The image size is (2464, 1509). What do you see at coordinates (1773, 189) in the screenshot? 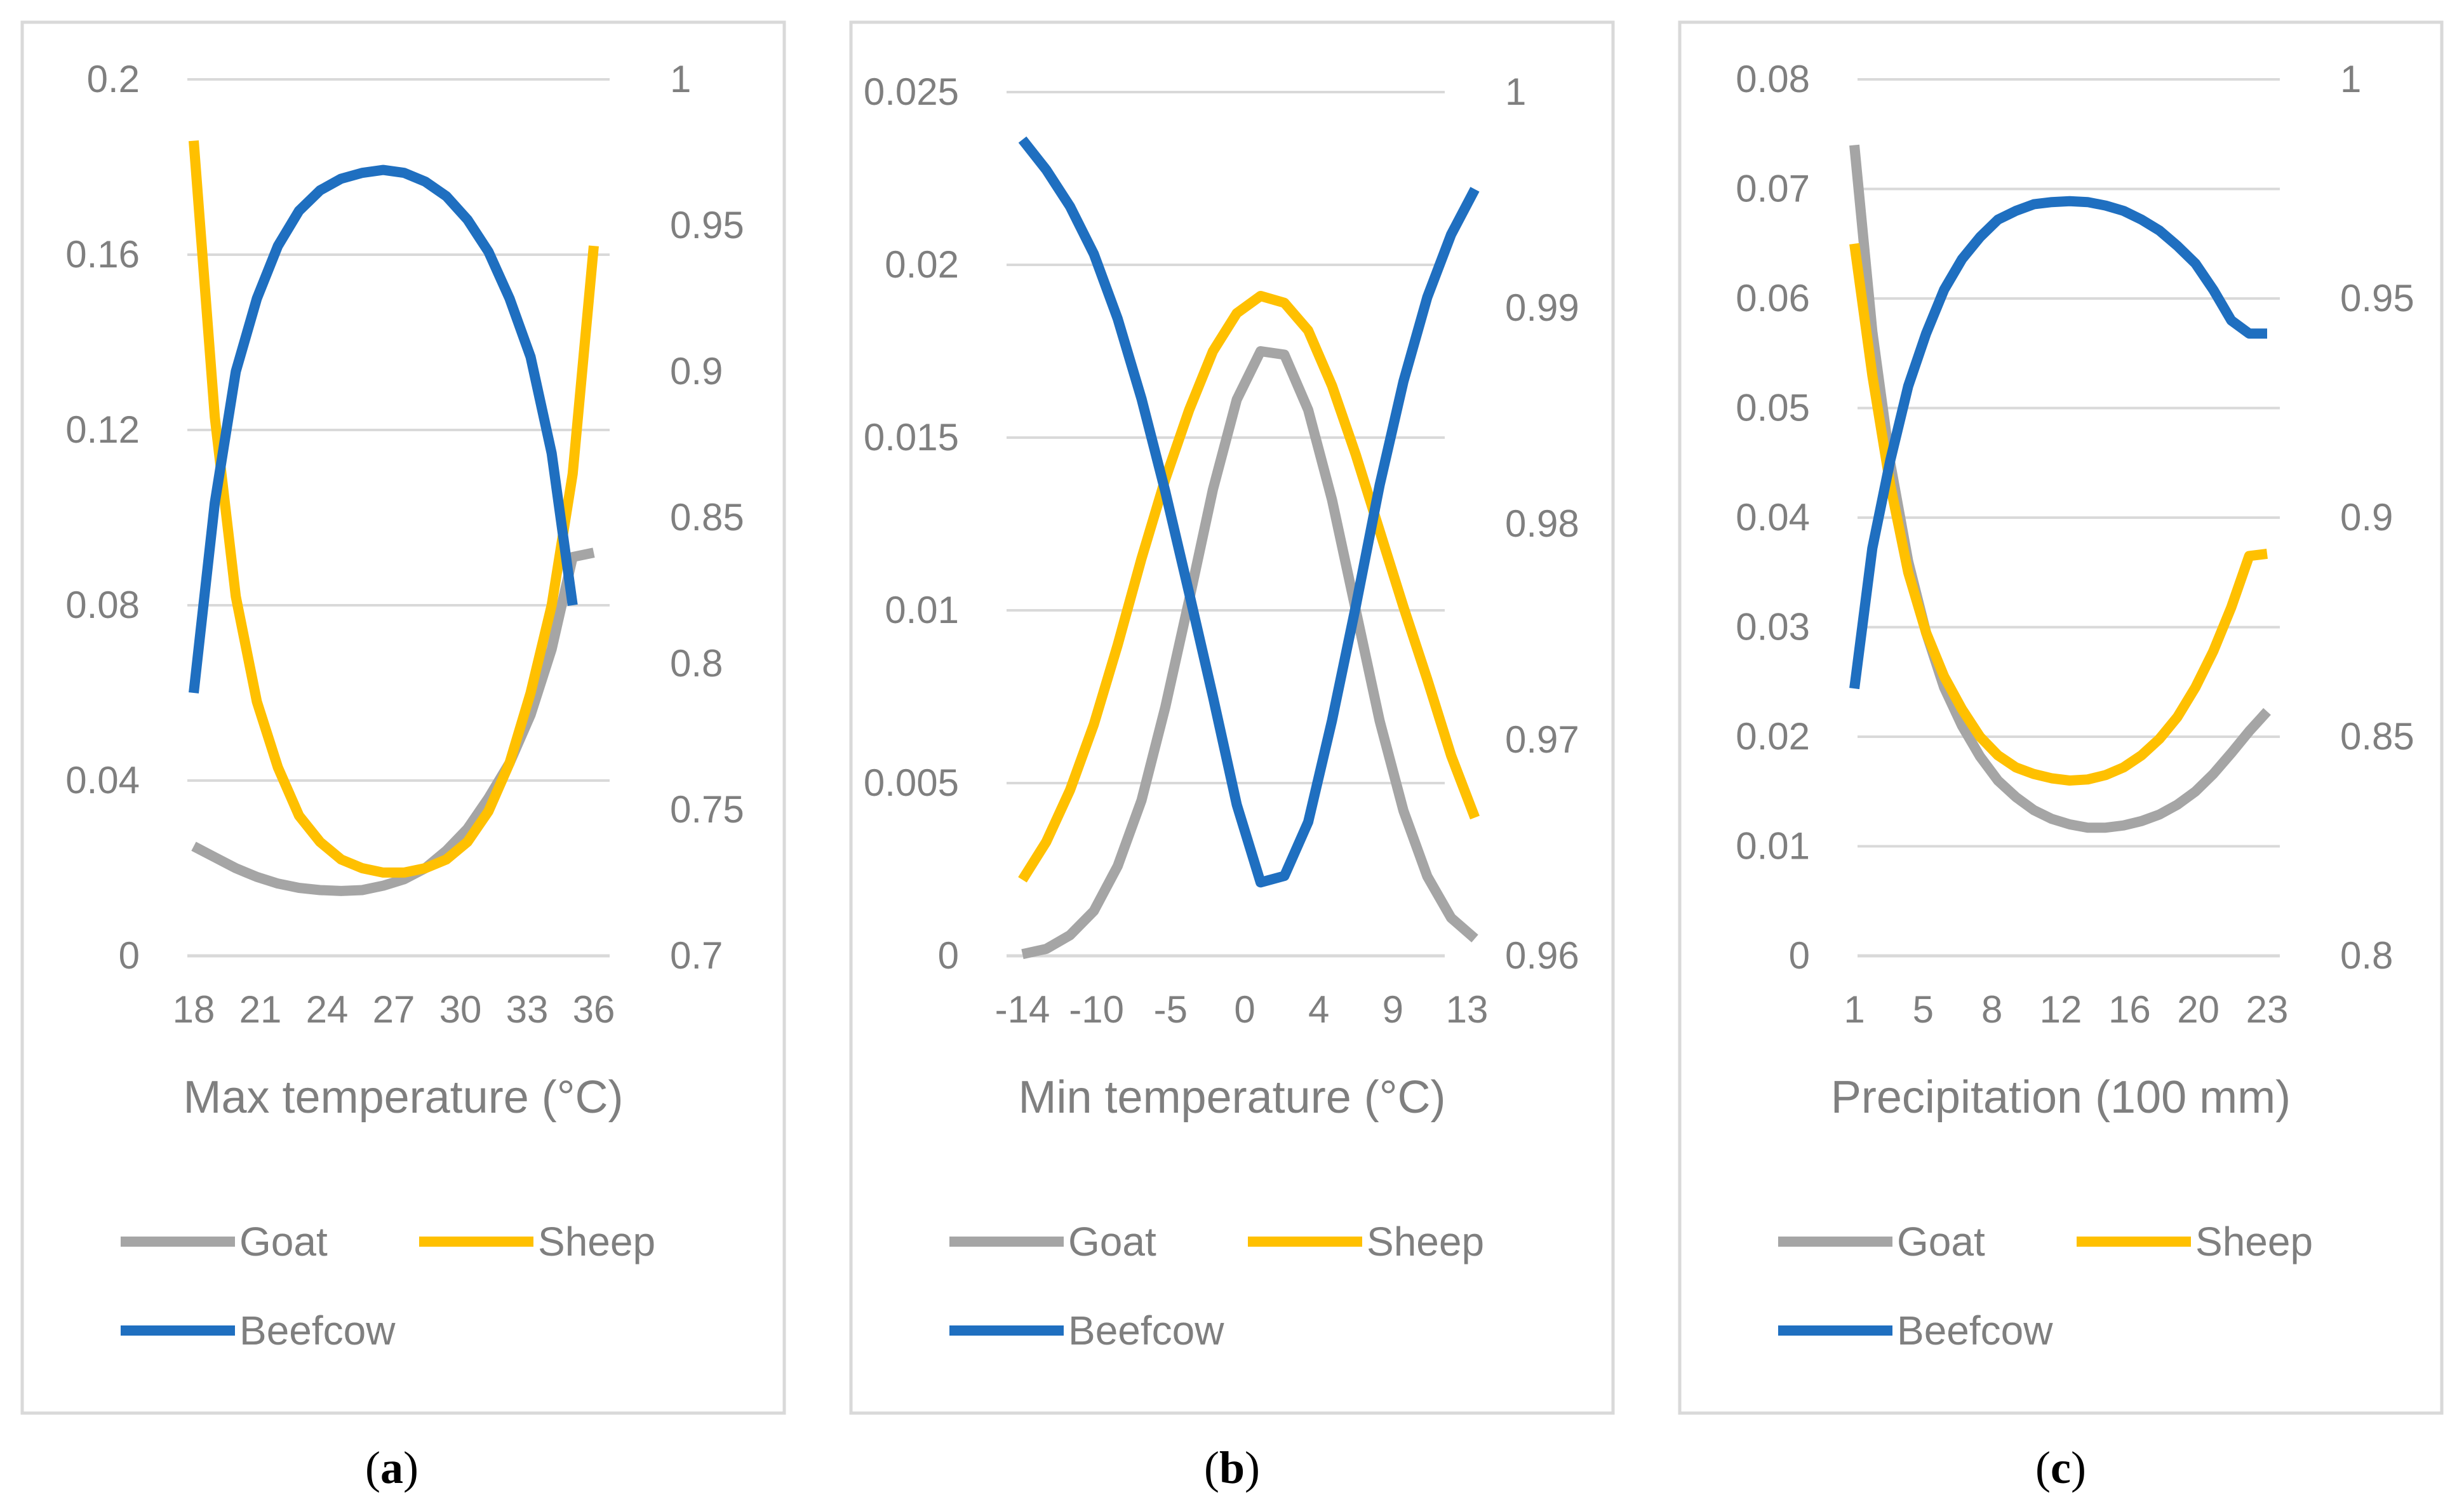
I see `left-axis-tick-label: 0.07` at bounding box center [1773, 189].